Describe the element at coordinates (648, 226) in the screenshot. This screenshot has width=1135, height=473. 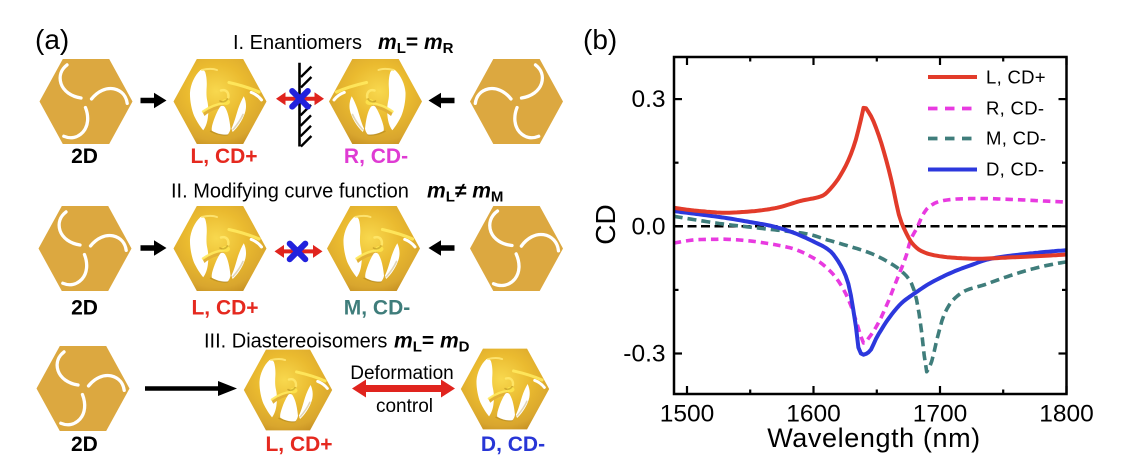
I see `svg-text: 0.0` at that location.